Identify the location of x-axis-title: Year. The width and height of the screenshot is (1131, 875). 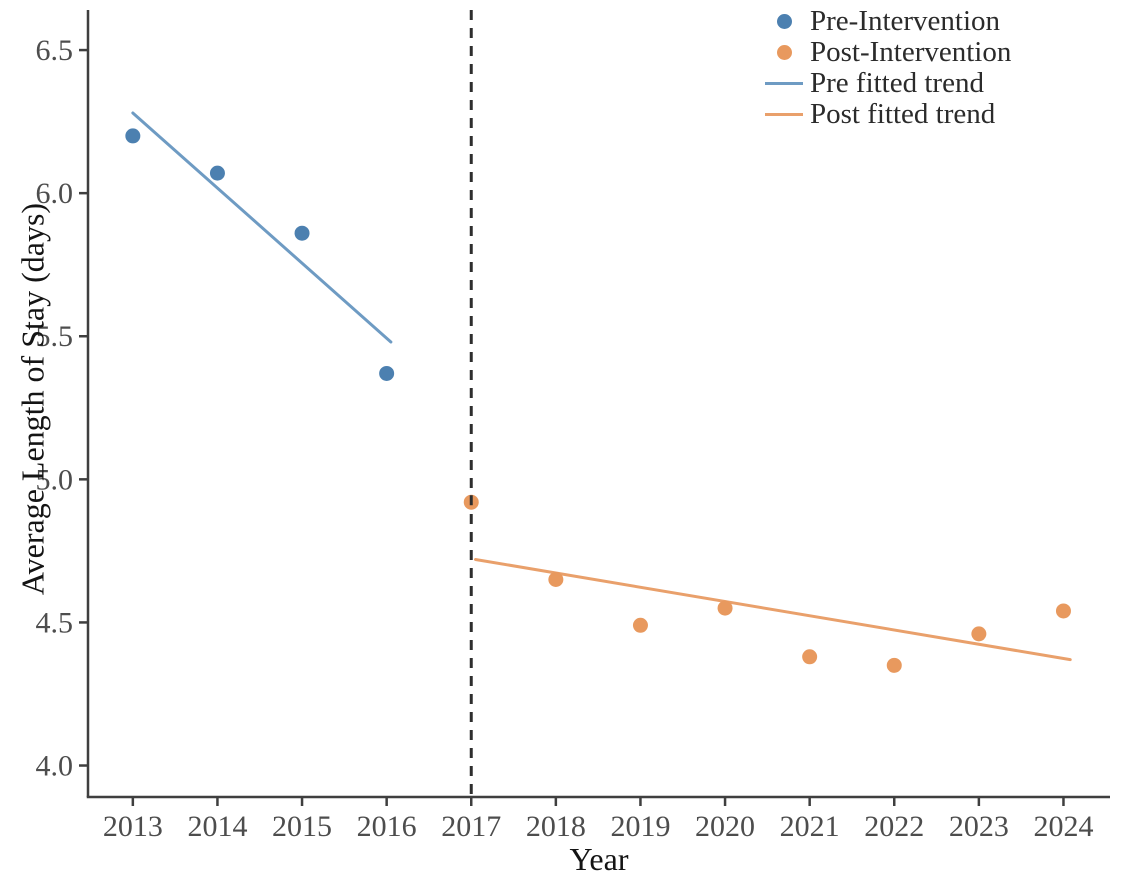
(599, 858).